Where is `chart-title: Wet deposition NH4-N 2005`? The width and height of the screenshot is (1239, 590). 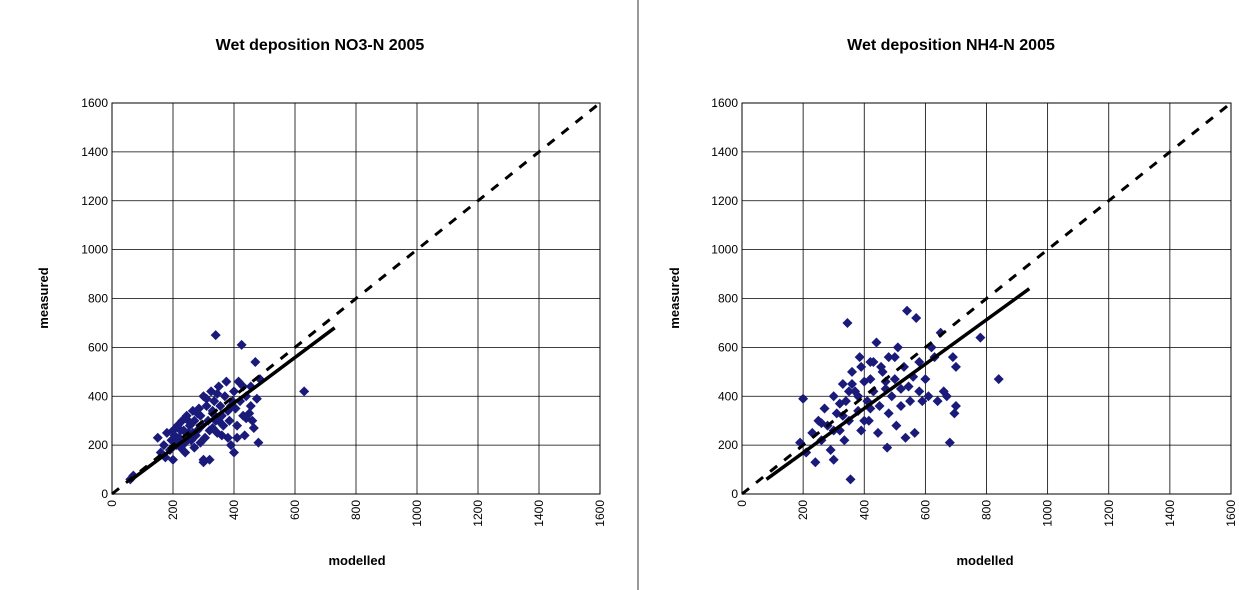
chart-title: Wet deposition NH4-N 2005 is located at coordinates (951, 45).